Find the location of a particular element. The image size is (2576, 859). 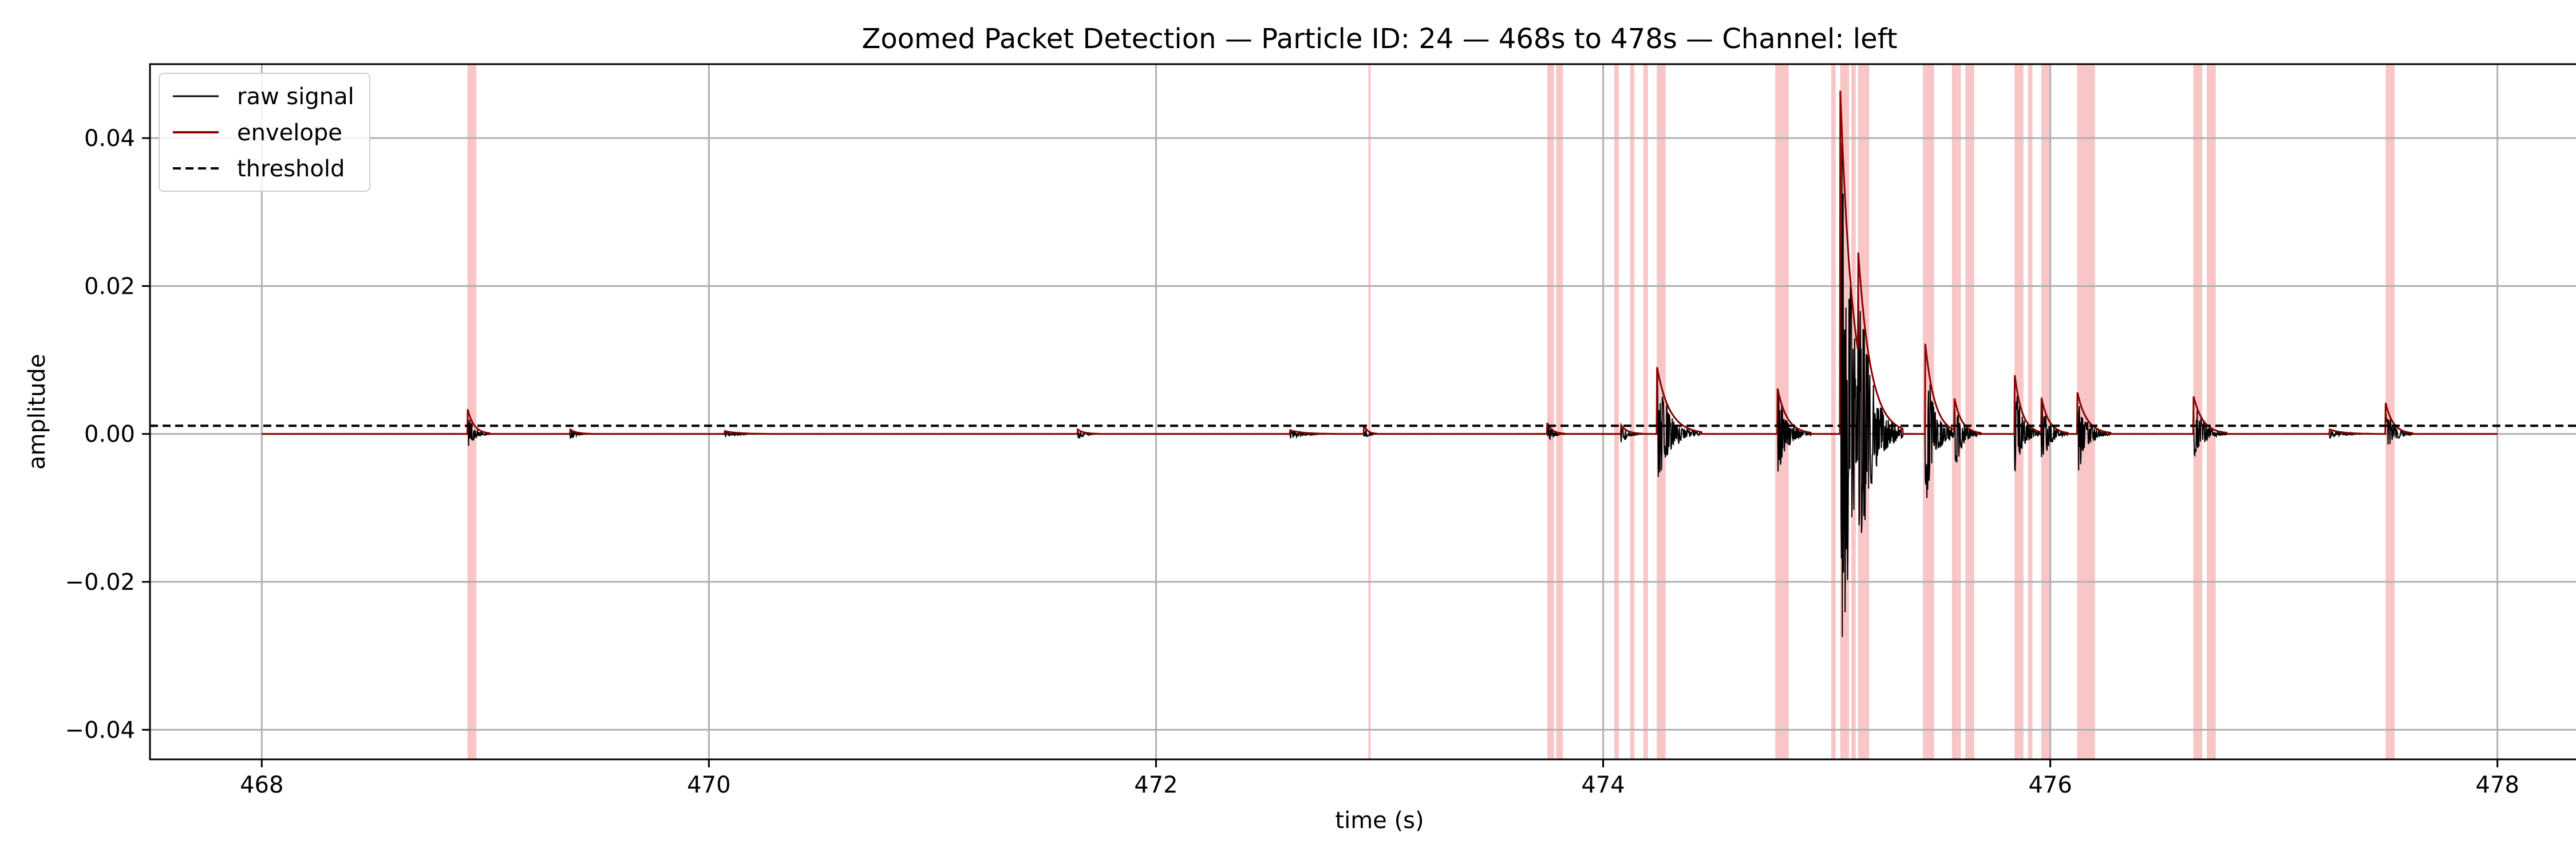

legend-box is located at coordinates (264, 132).